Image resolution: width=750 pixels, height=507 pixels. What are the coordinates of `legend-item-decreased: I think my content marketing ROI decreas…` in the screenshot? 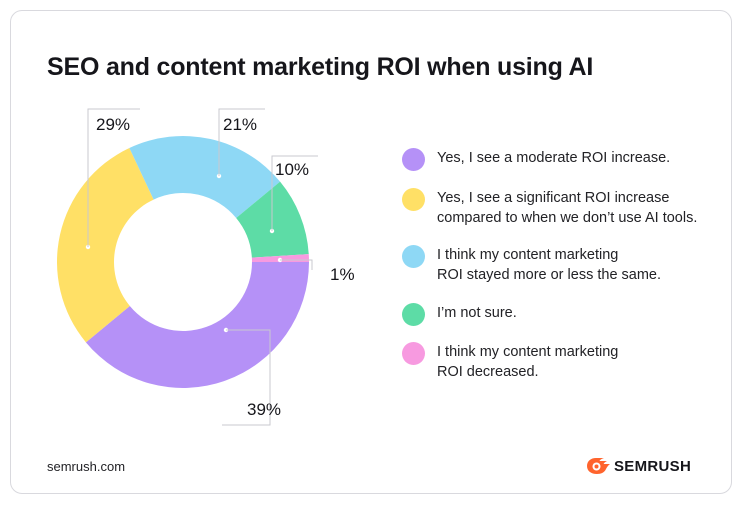 It's located at (554, 362).